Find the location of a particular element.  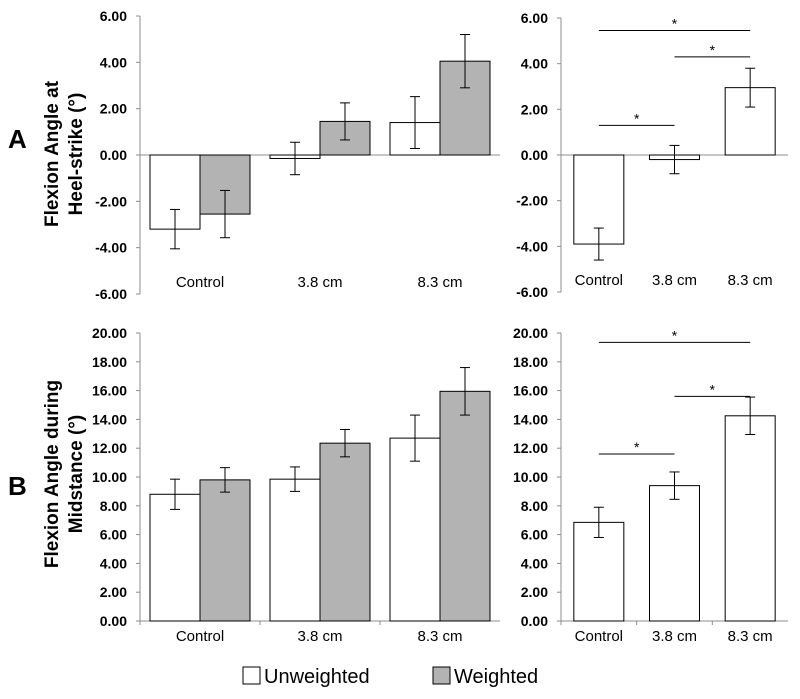

ylabel-b-line2: Midstance (°) is located at coordinates (76, 474).